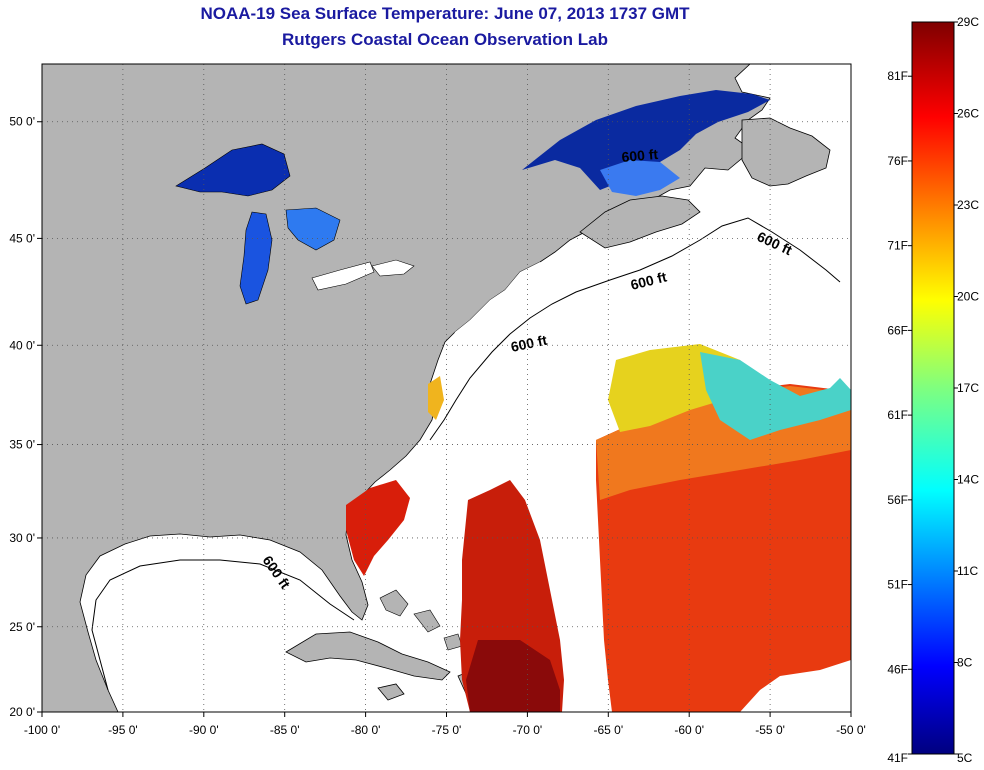 The height and width of the screenshot is (770, 984). Describe the element at coordinates (646, 140) in the screenshot. I see `st-lawrence-cold-water` at that location.